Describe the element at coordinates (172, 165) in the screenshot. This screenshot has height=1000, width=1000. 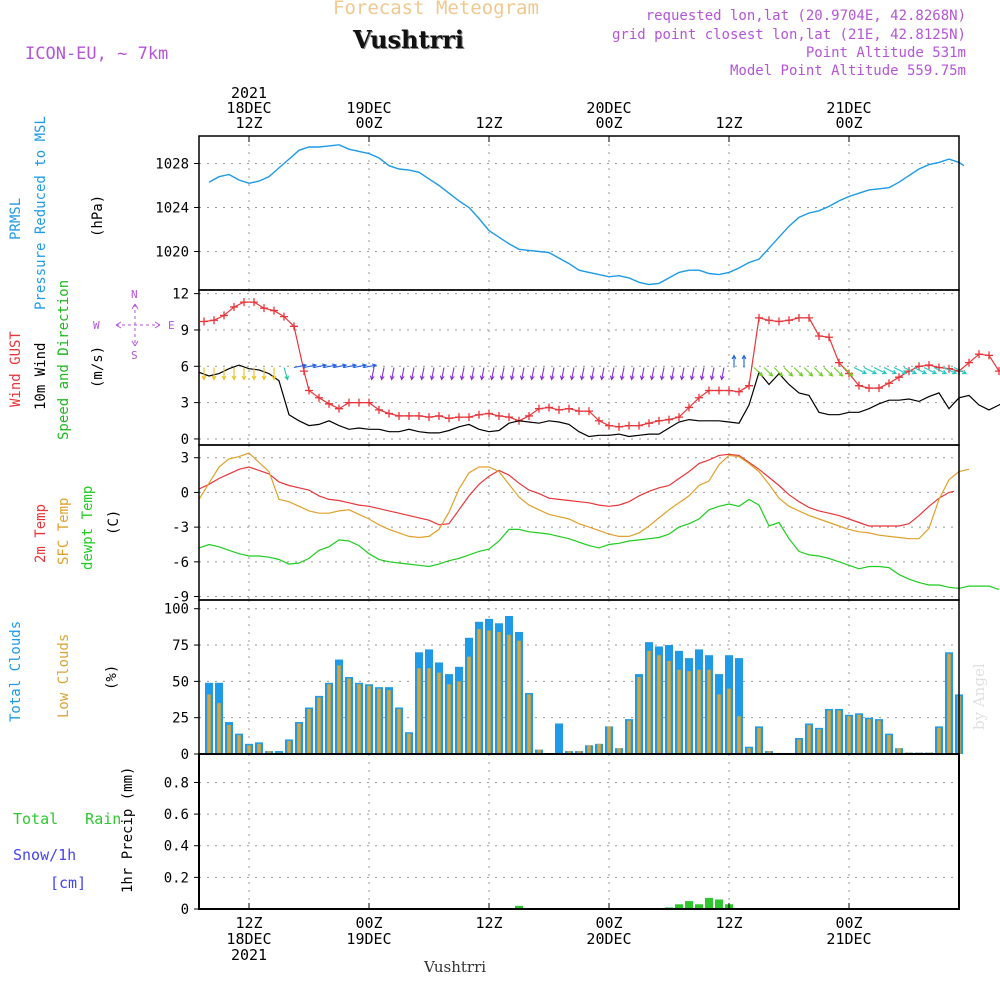
I see `prmsl-ytick-label: 1028` at that location.